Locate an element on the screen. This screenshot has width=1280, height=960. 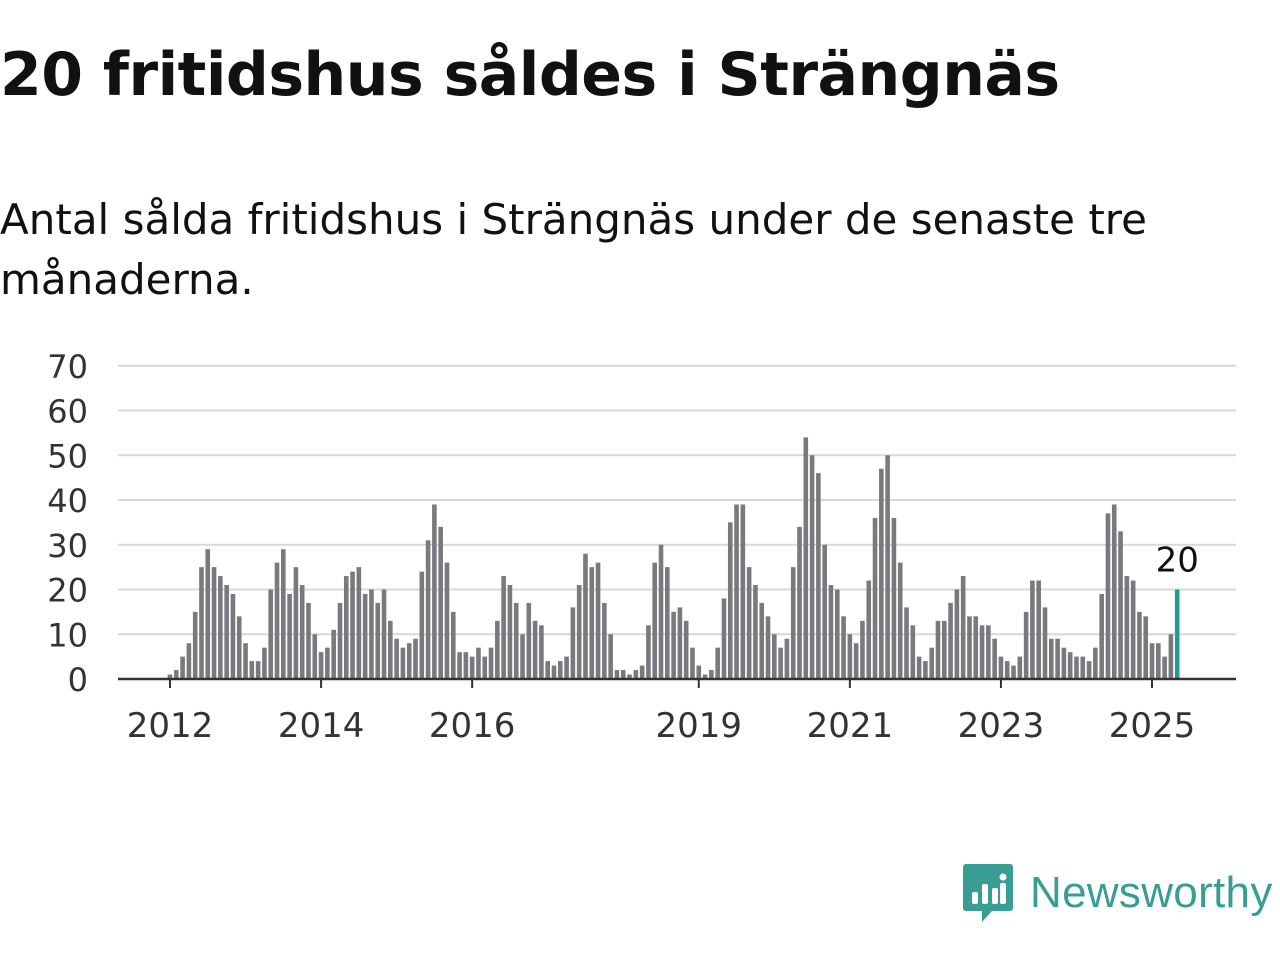
page-title: 20 fritidshus såldes i Strängnäs is located at coordinates (530, 75).